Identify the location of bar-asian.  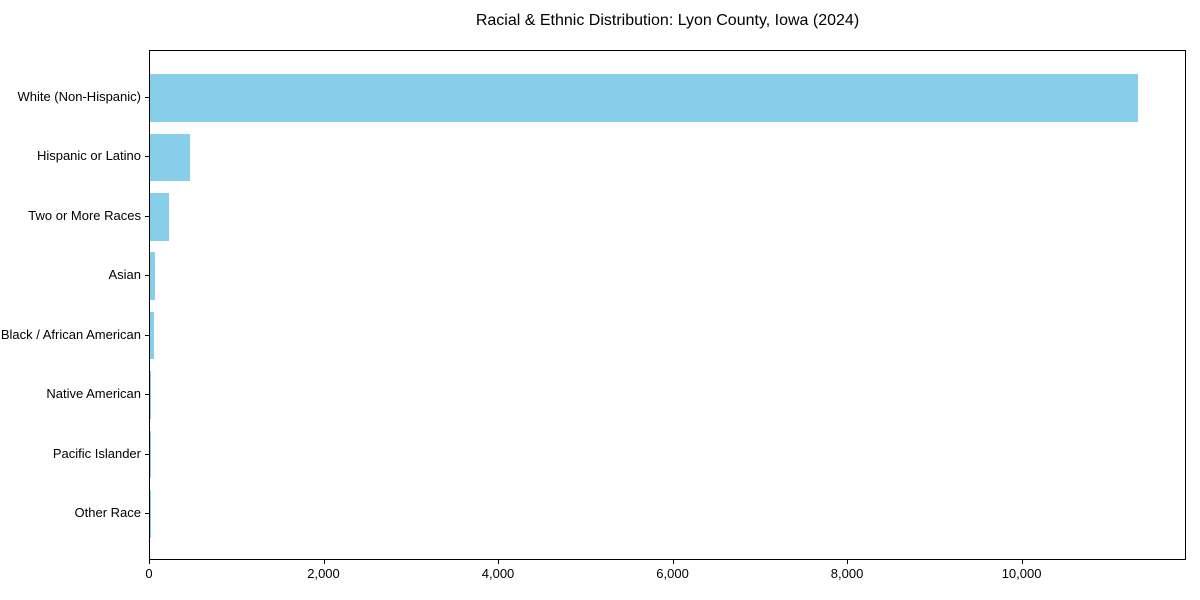
(153, 276).